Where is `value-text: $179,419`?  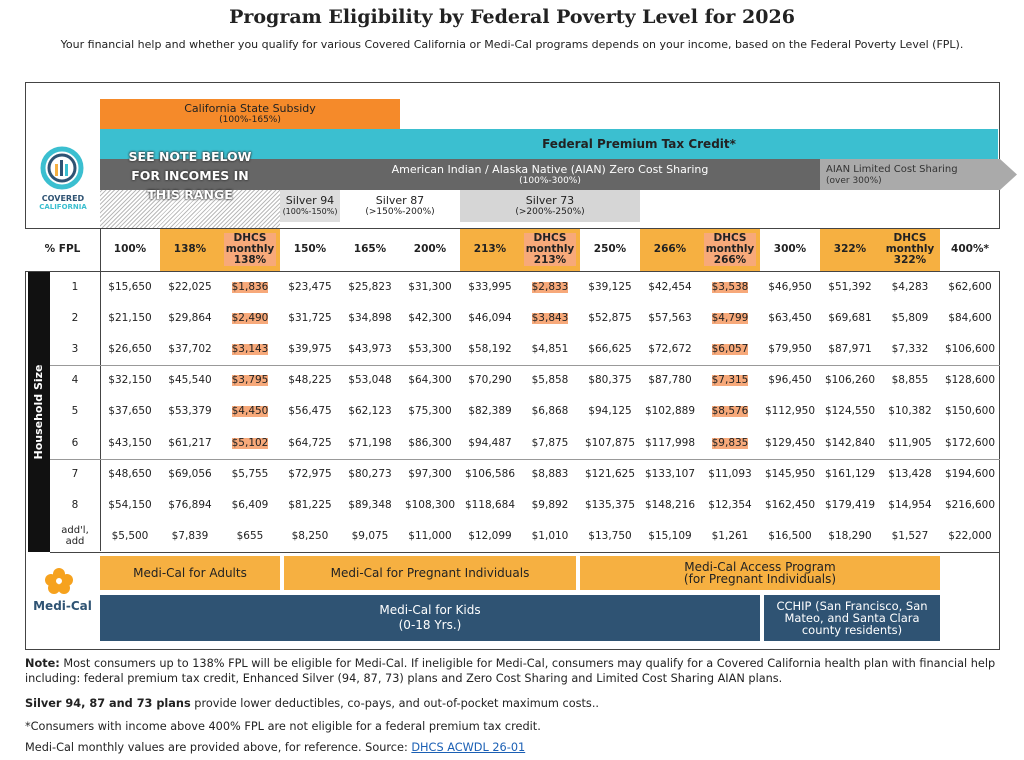
value-text: $179,419 is located at coordinates (850, 504).